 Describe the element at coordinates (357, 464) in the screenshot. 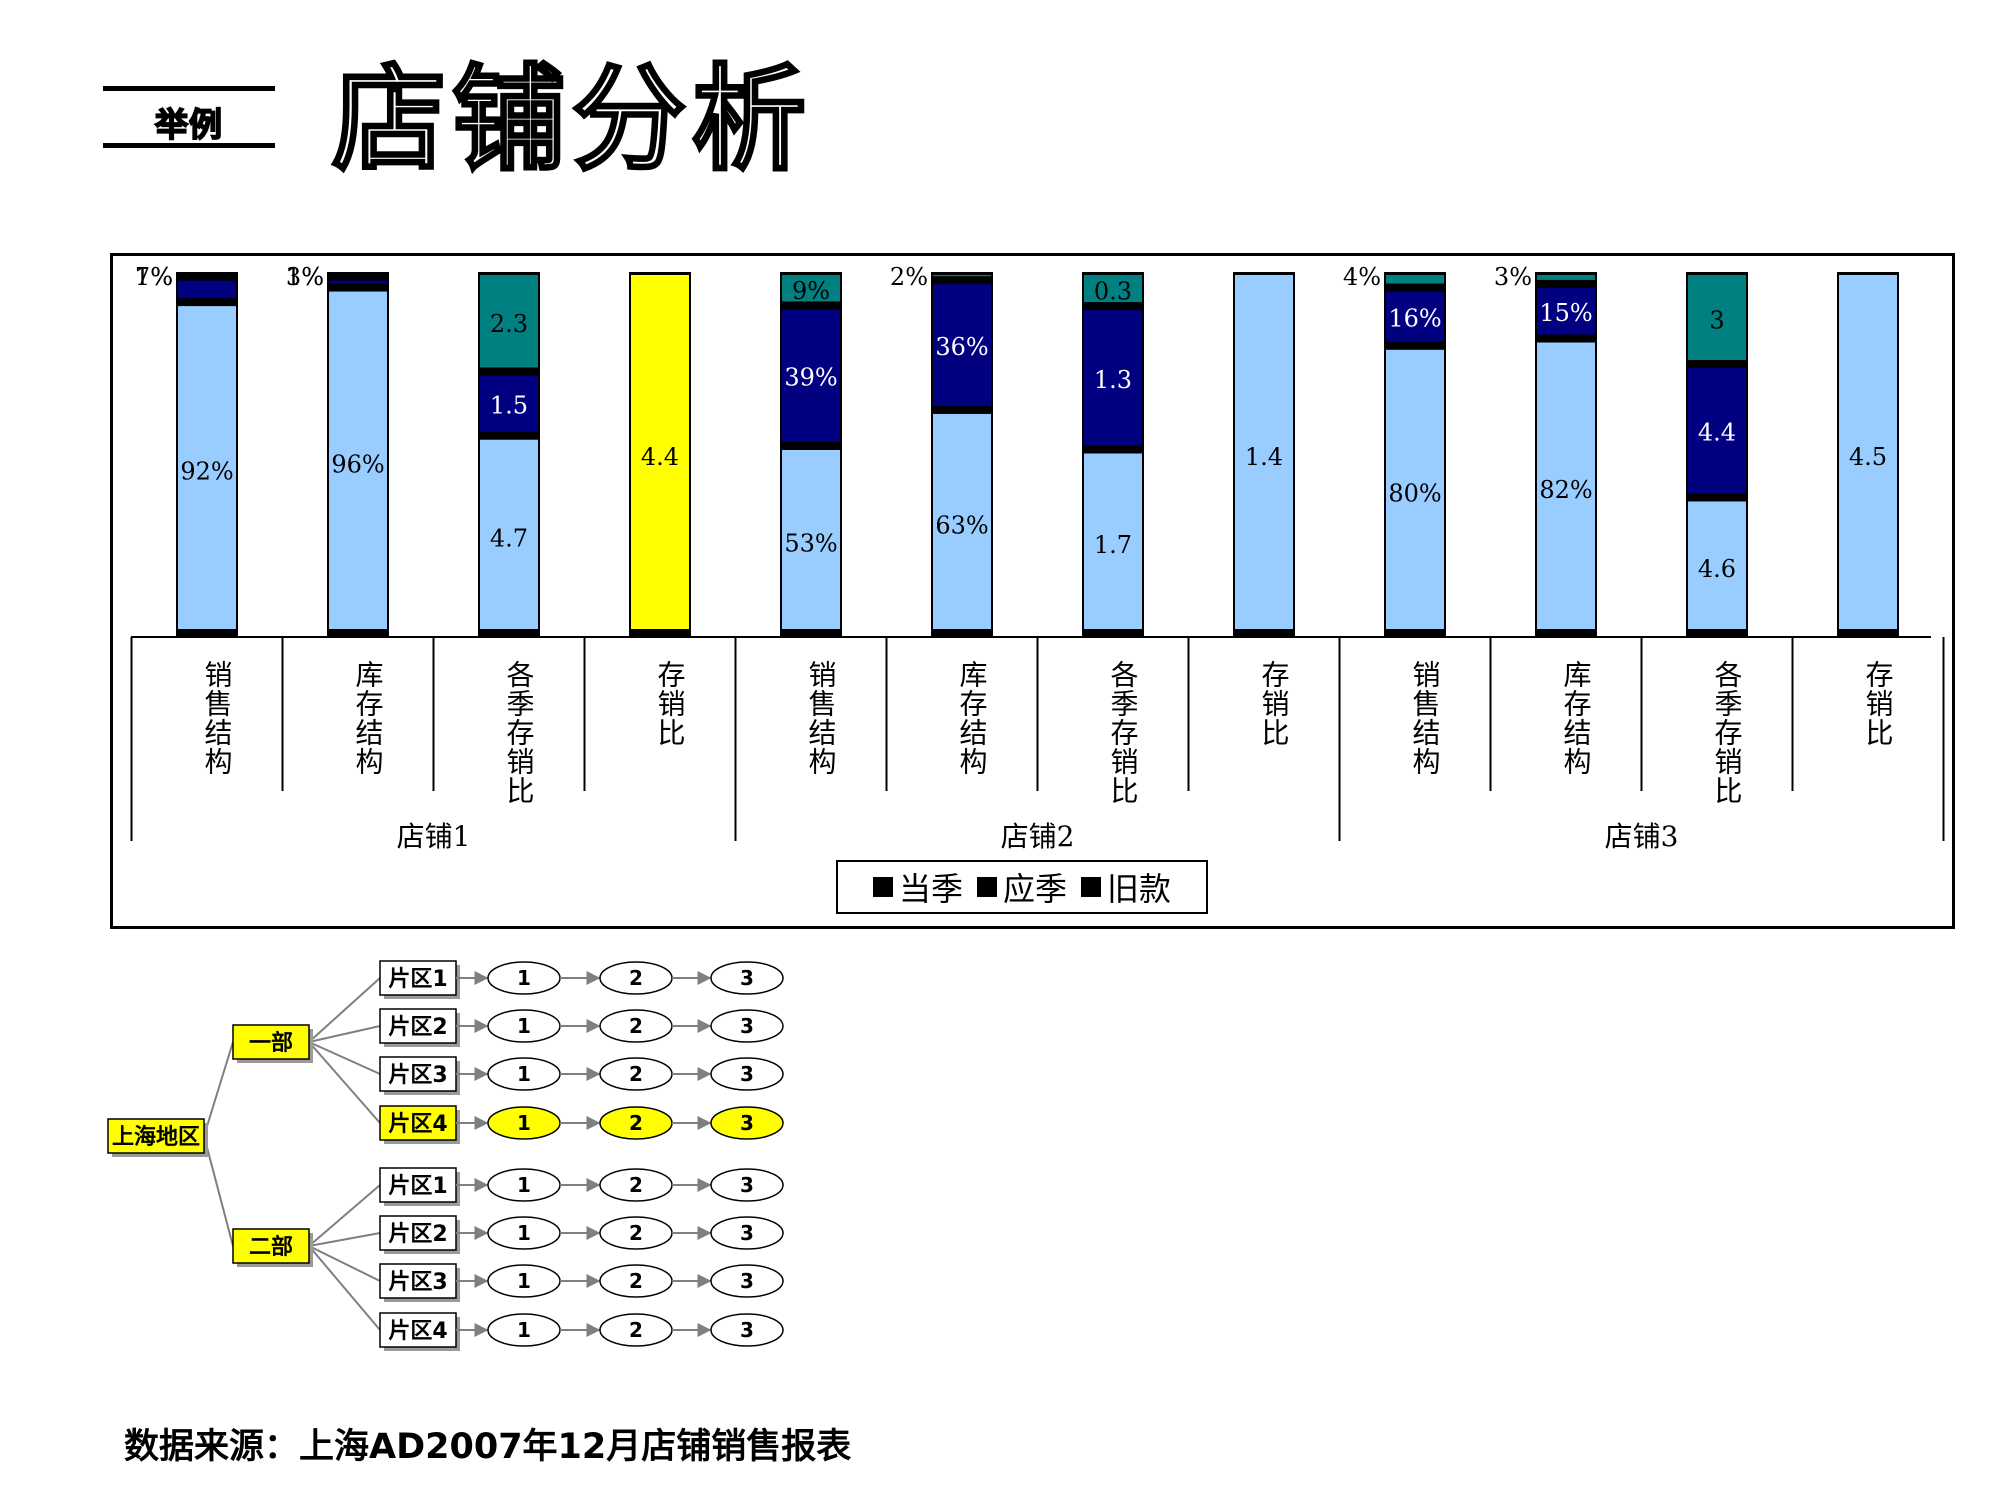

I see `data-label: 96%` at that location.